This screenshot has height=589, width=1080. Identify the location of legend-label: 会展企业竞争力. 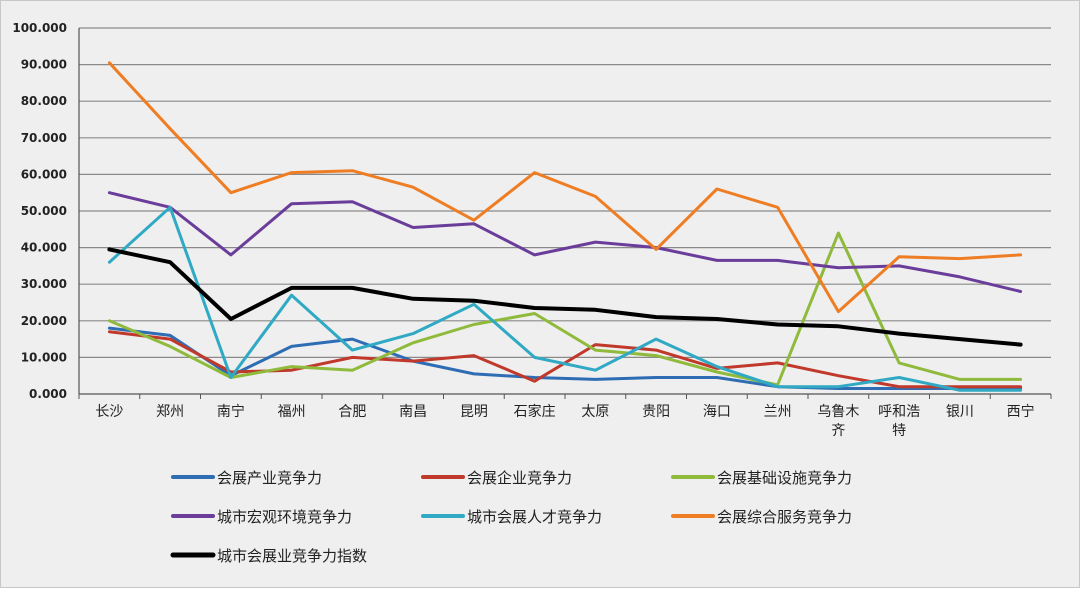
(519, 478).